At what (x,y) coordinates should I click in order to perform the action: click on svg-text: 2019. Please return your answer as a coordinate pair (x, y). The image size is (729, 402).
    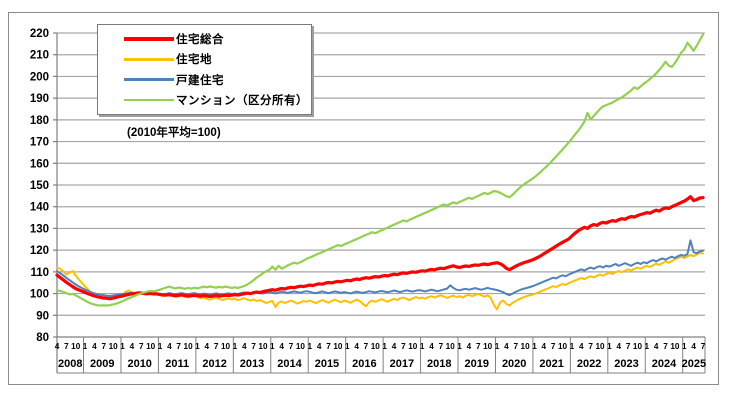
    Looking at the image, I should click on (477, 364).